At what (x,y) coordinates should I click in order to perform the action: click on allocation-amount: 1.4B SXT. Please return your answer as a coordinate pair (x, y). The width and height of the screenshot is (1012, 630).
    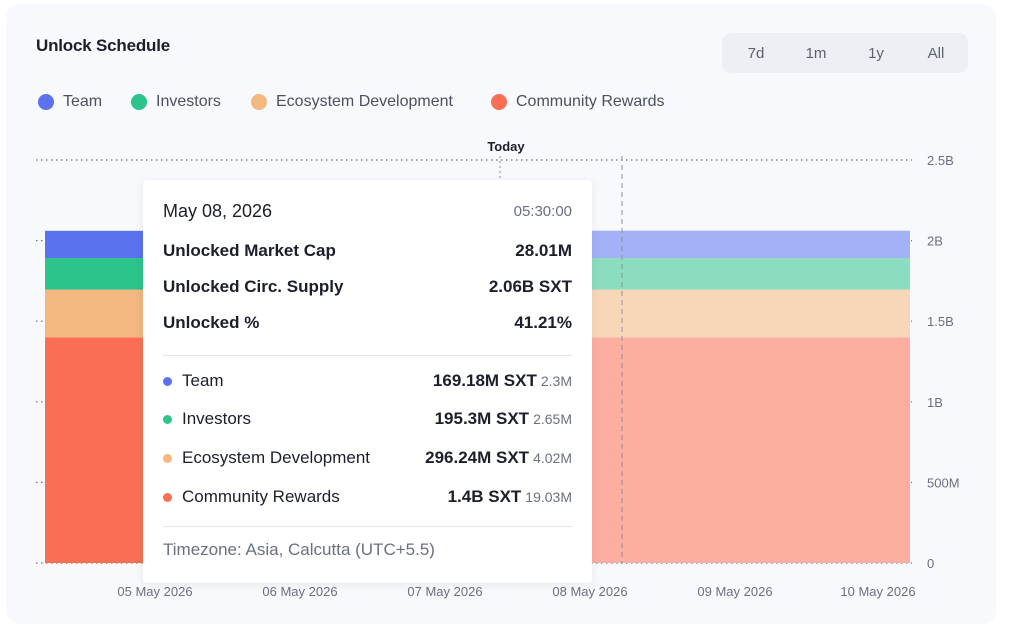
    Looking at the image, I should click on (484, 496).